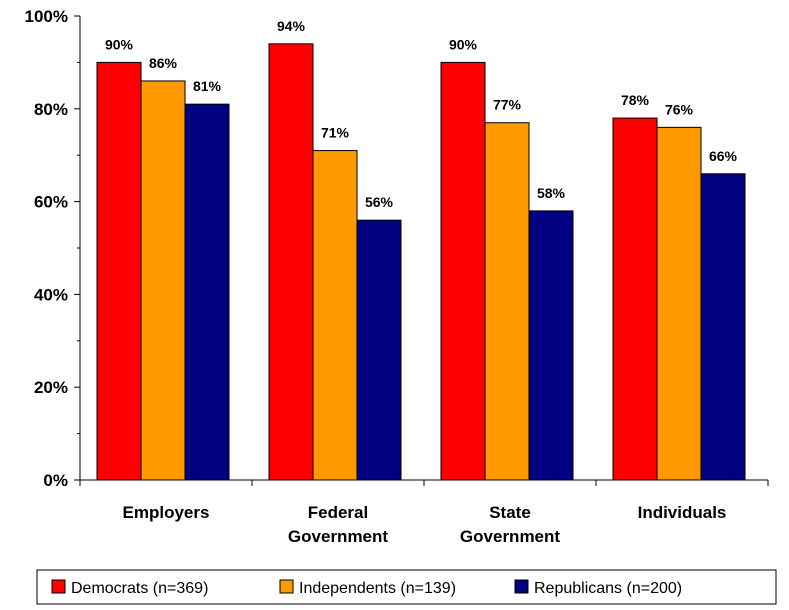  Describe the element at coordinates (166, 512) in the screenshot. I see `x-category-label: Employers` at that location.